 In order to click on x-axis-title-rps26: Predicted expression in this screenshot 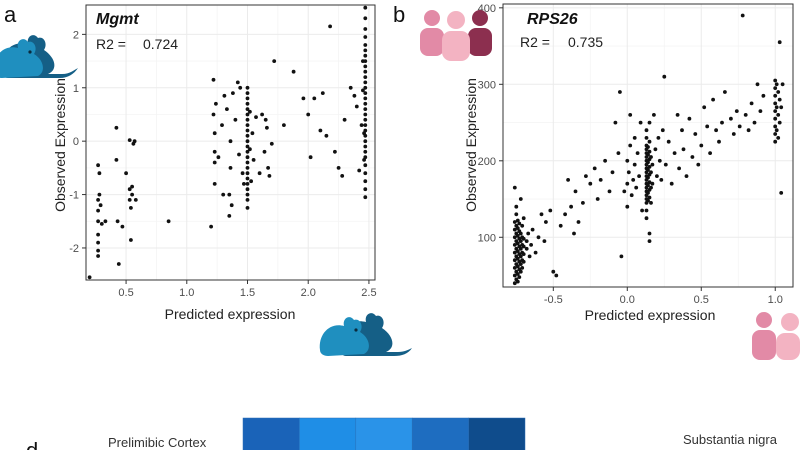, I will do `click(650, 315)`.